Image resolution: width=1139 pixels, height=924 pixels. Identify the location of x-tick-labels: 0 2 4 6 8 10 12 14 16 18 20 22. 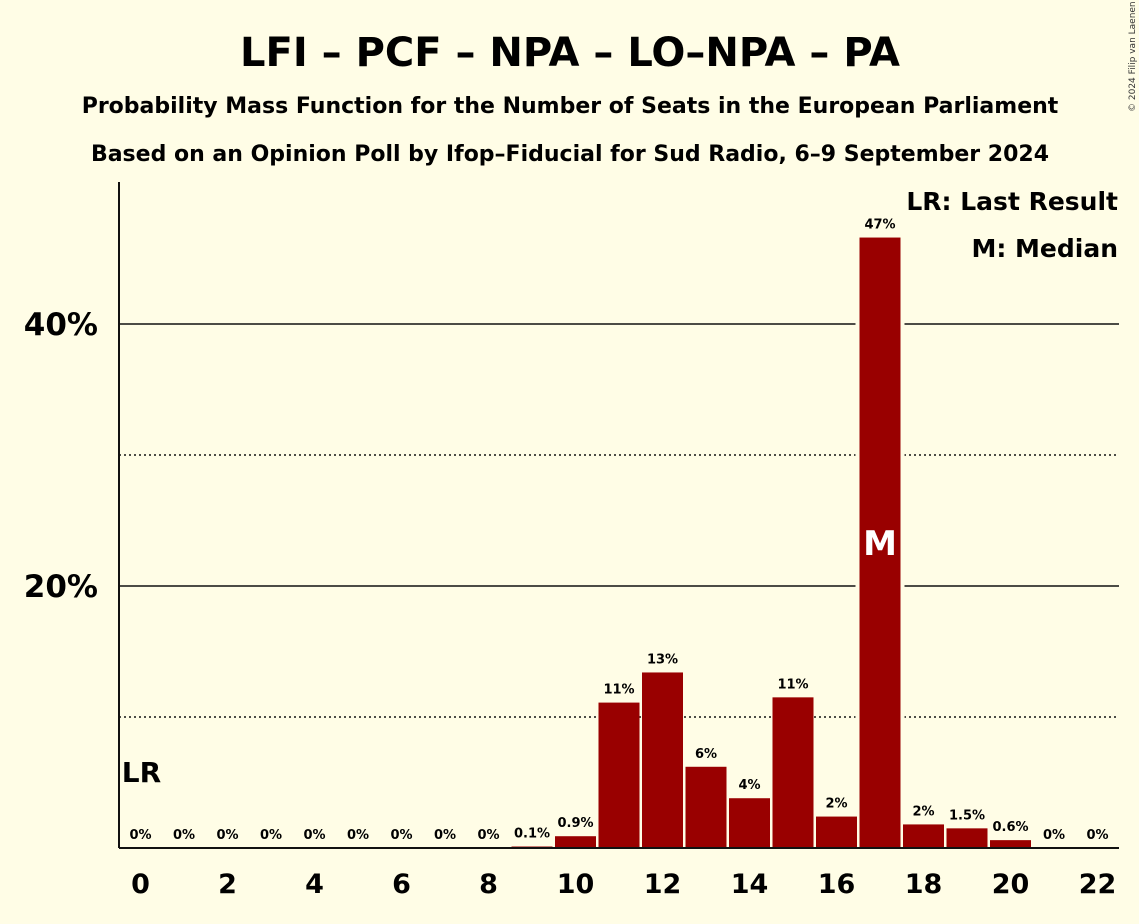
(623, 884).